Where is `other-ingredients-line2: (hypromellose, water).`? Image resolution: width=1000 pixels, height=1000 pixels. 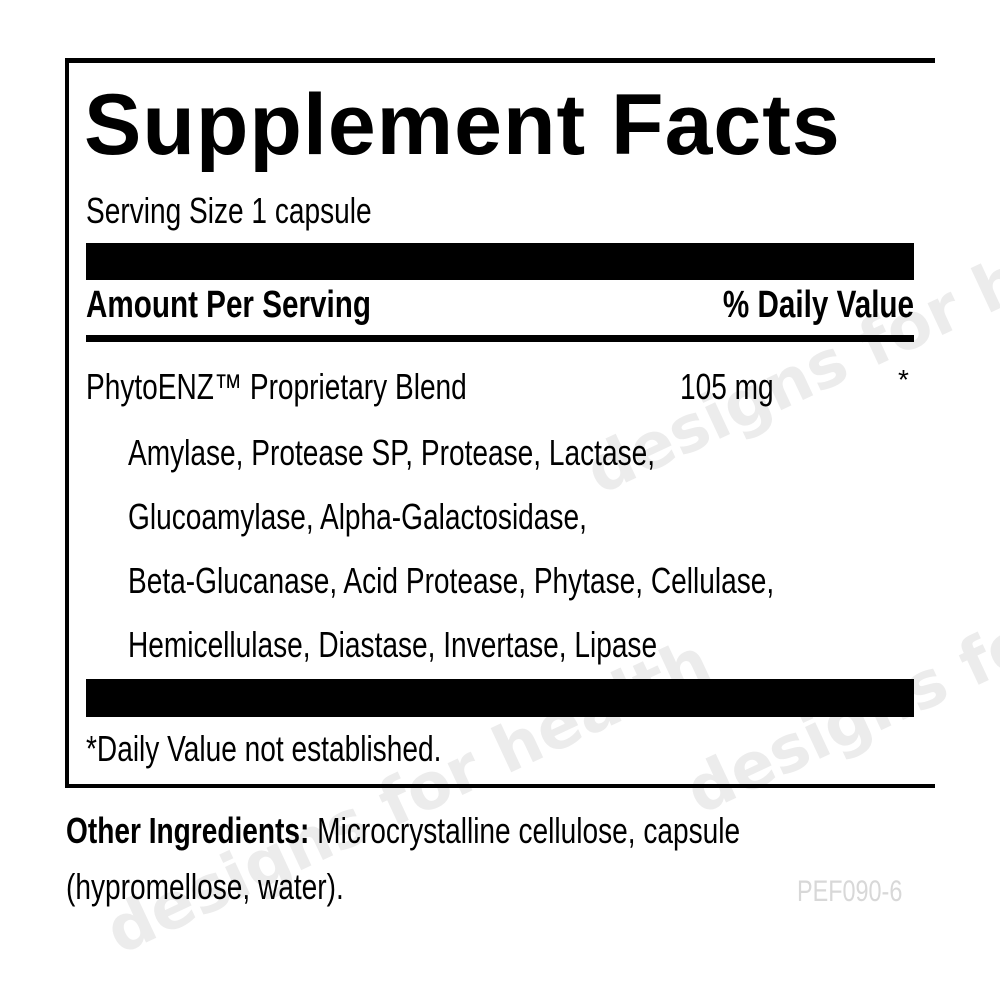 other-ingredients-line2: (hypromellose, water). is located at coordinates (205, 886).